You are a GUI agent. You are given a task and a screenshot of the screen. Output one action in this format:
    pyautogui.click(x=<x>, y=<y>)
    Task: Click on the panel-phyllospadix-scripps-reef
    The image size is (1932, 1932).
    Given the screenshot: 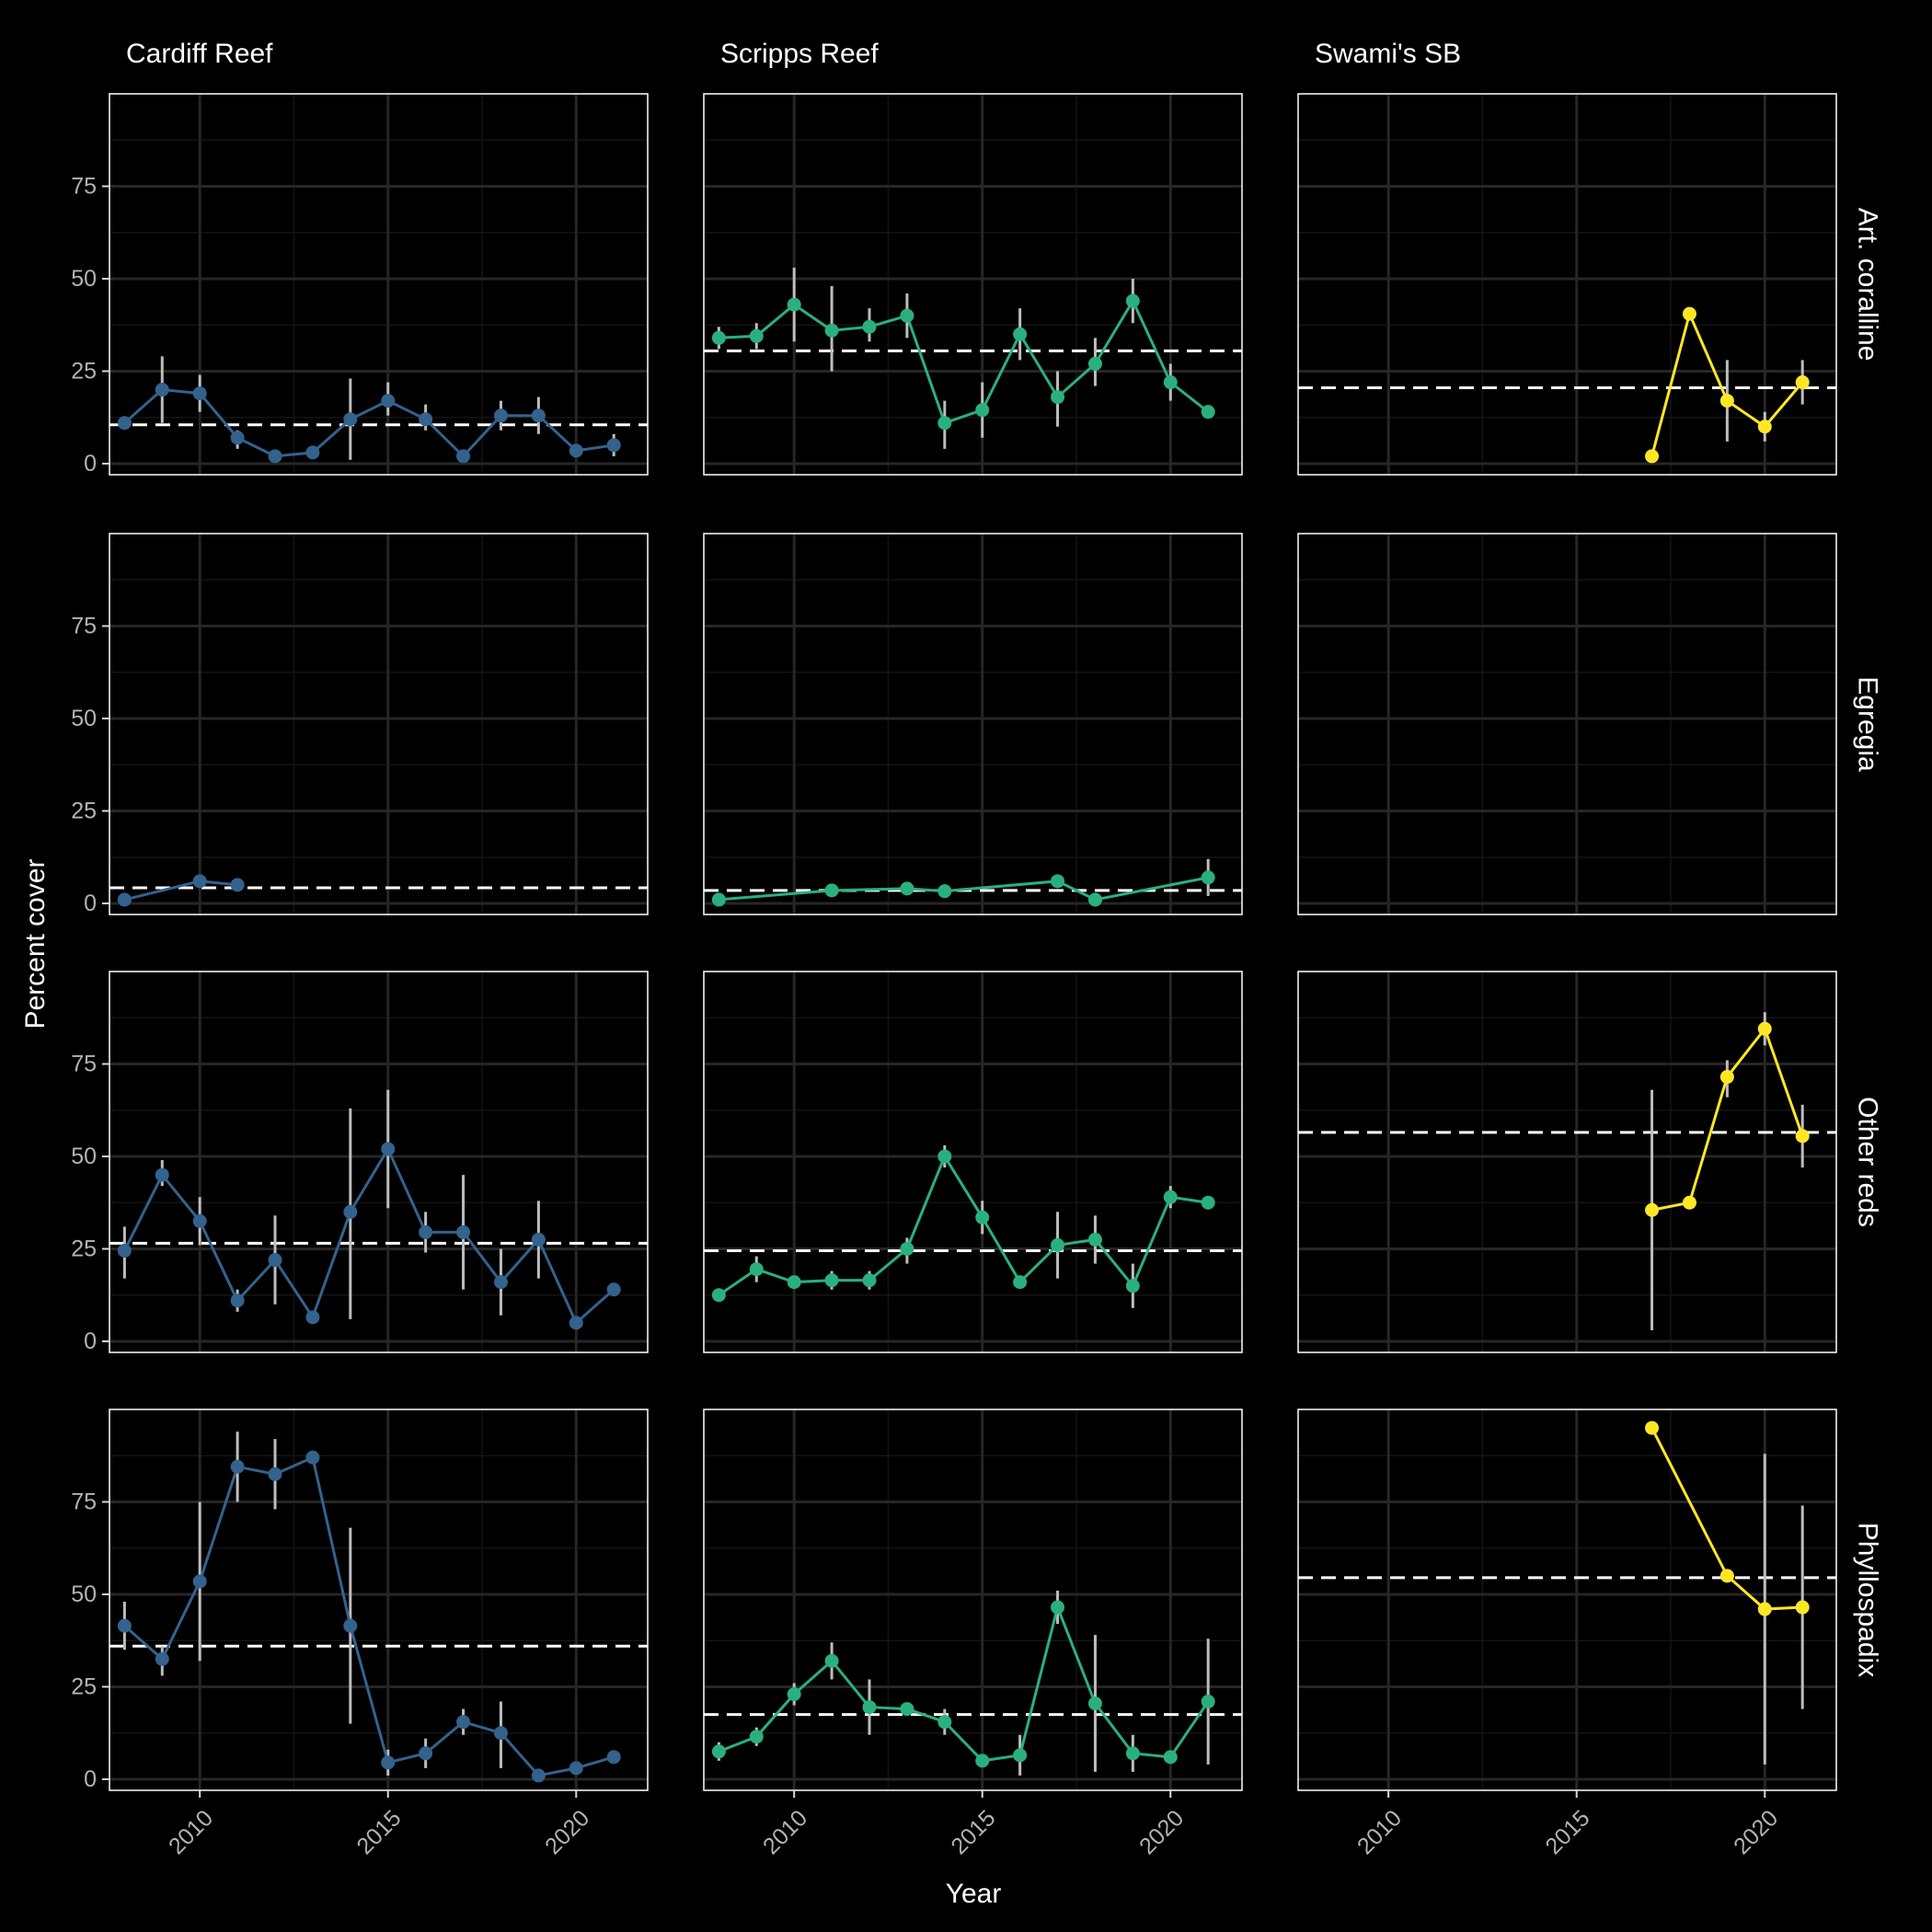 What is the action you would take?
    pyautogui.click(x=973, y=1600)
    